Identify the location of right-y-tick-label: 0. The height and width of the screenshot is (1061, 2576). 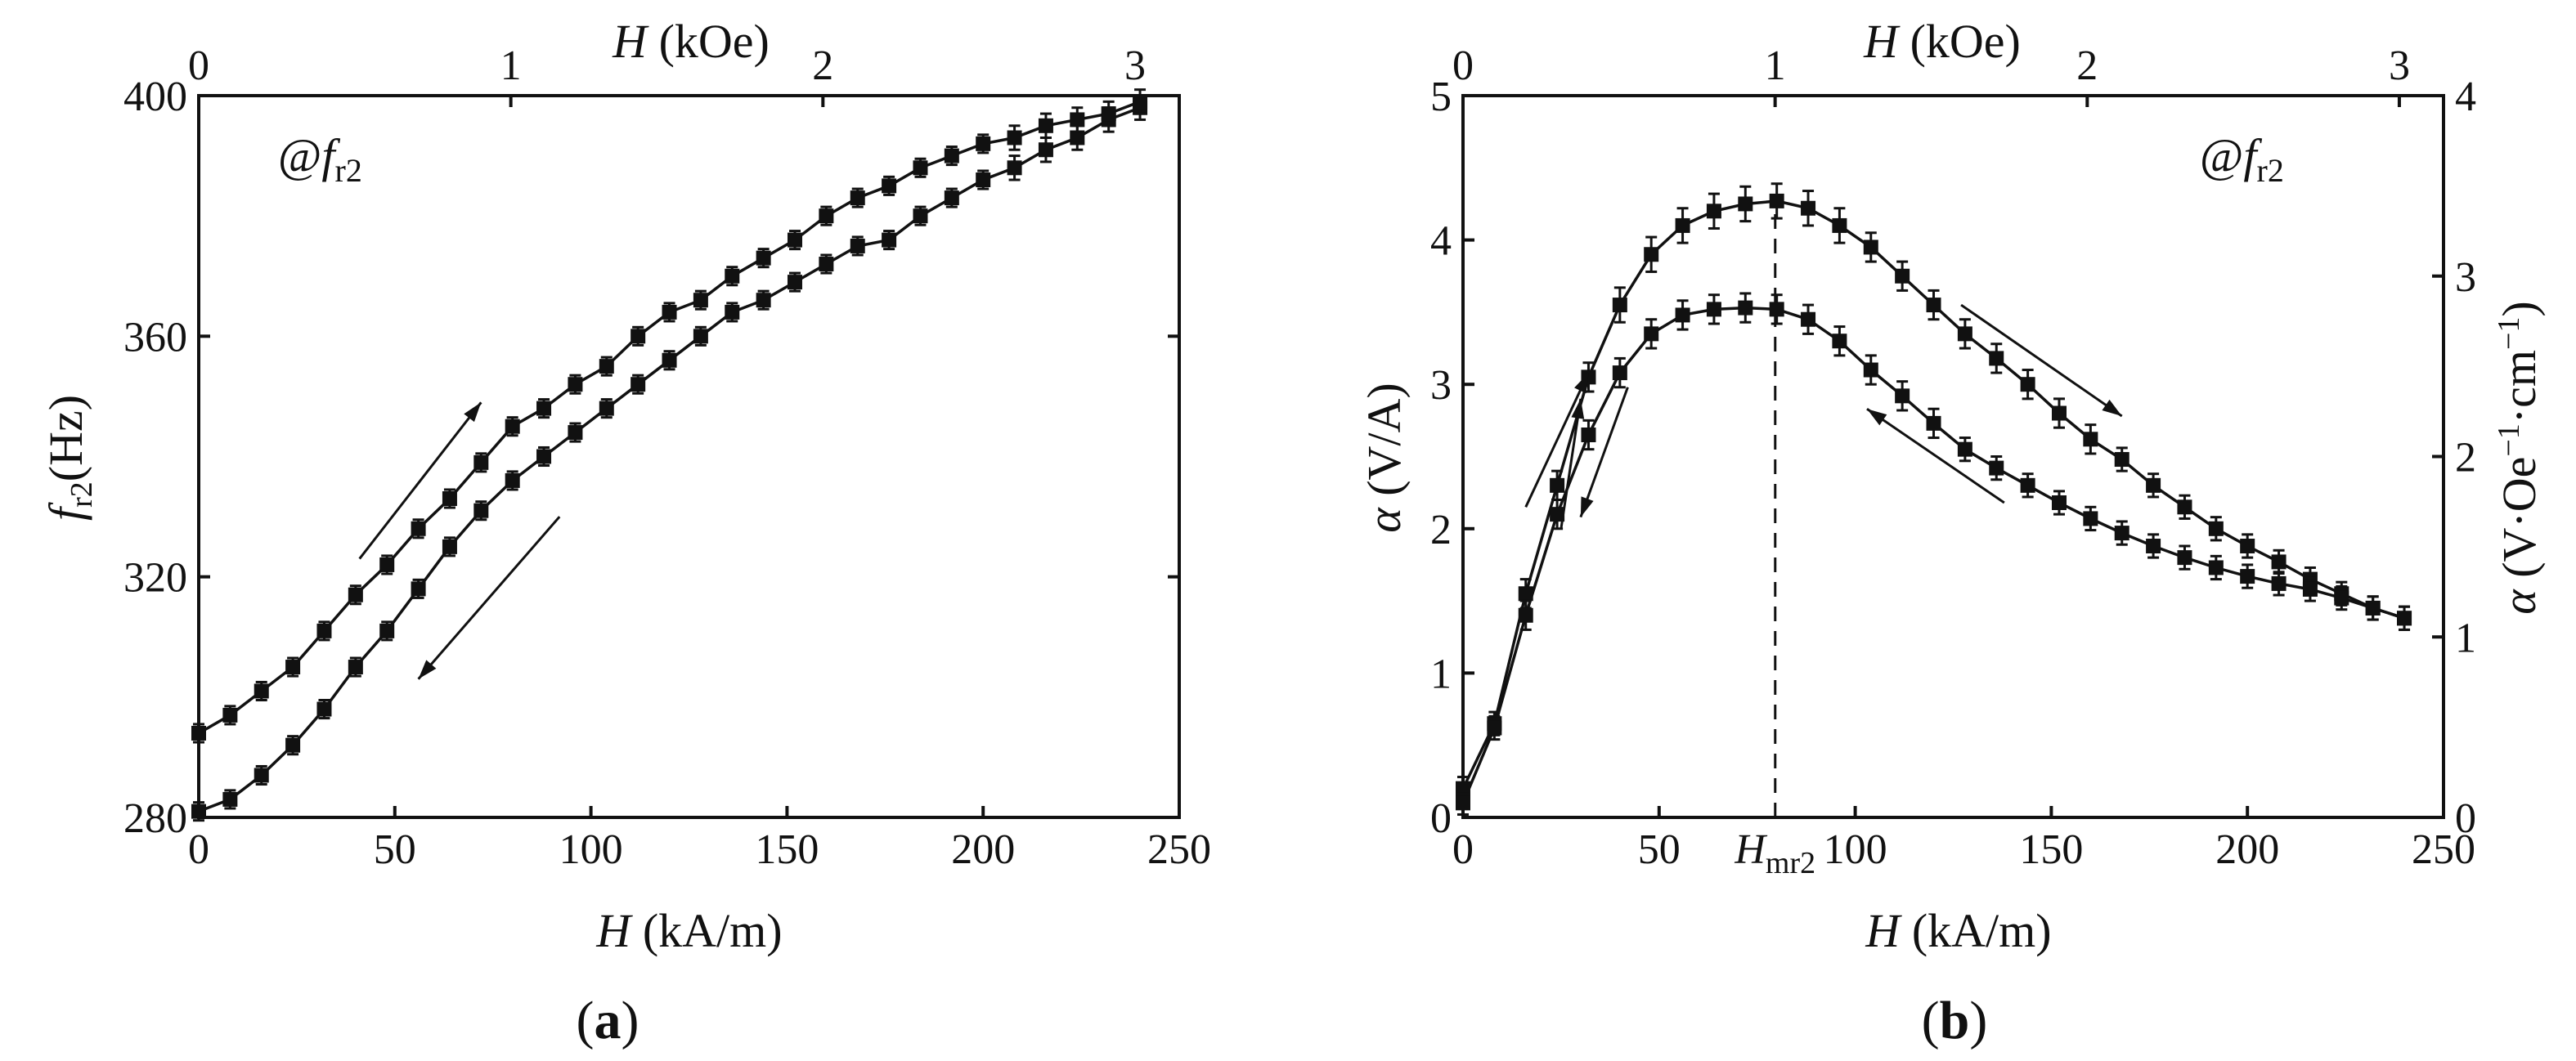
(2466, 818).